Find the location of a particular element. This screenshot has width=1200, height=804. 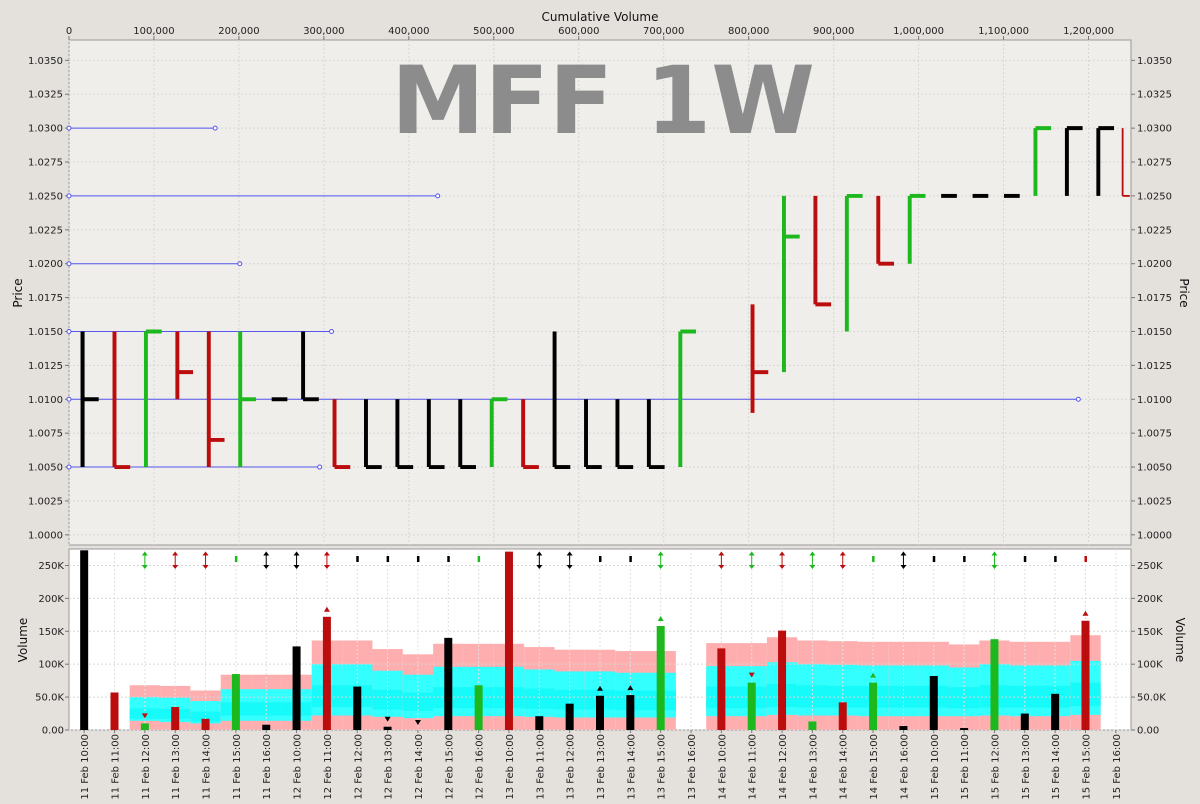

category-label: 13 Feb 16:00 is located at coordinates (692, 767).